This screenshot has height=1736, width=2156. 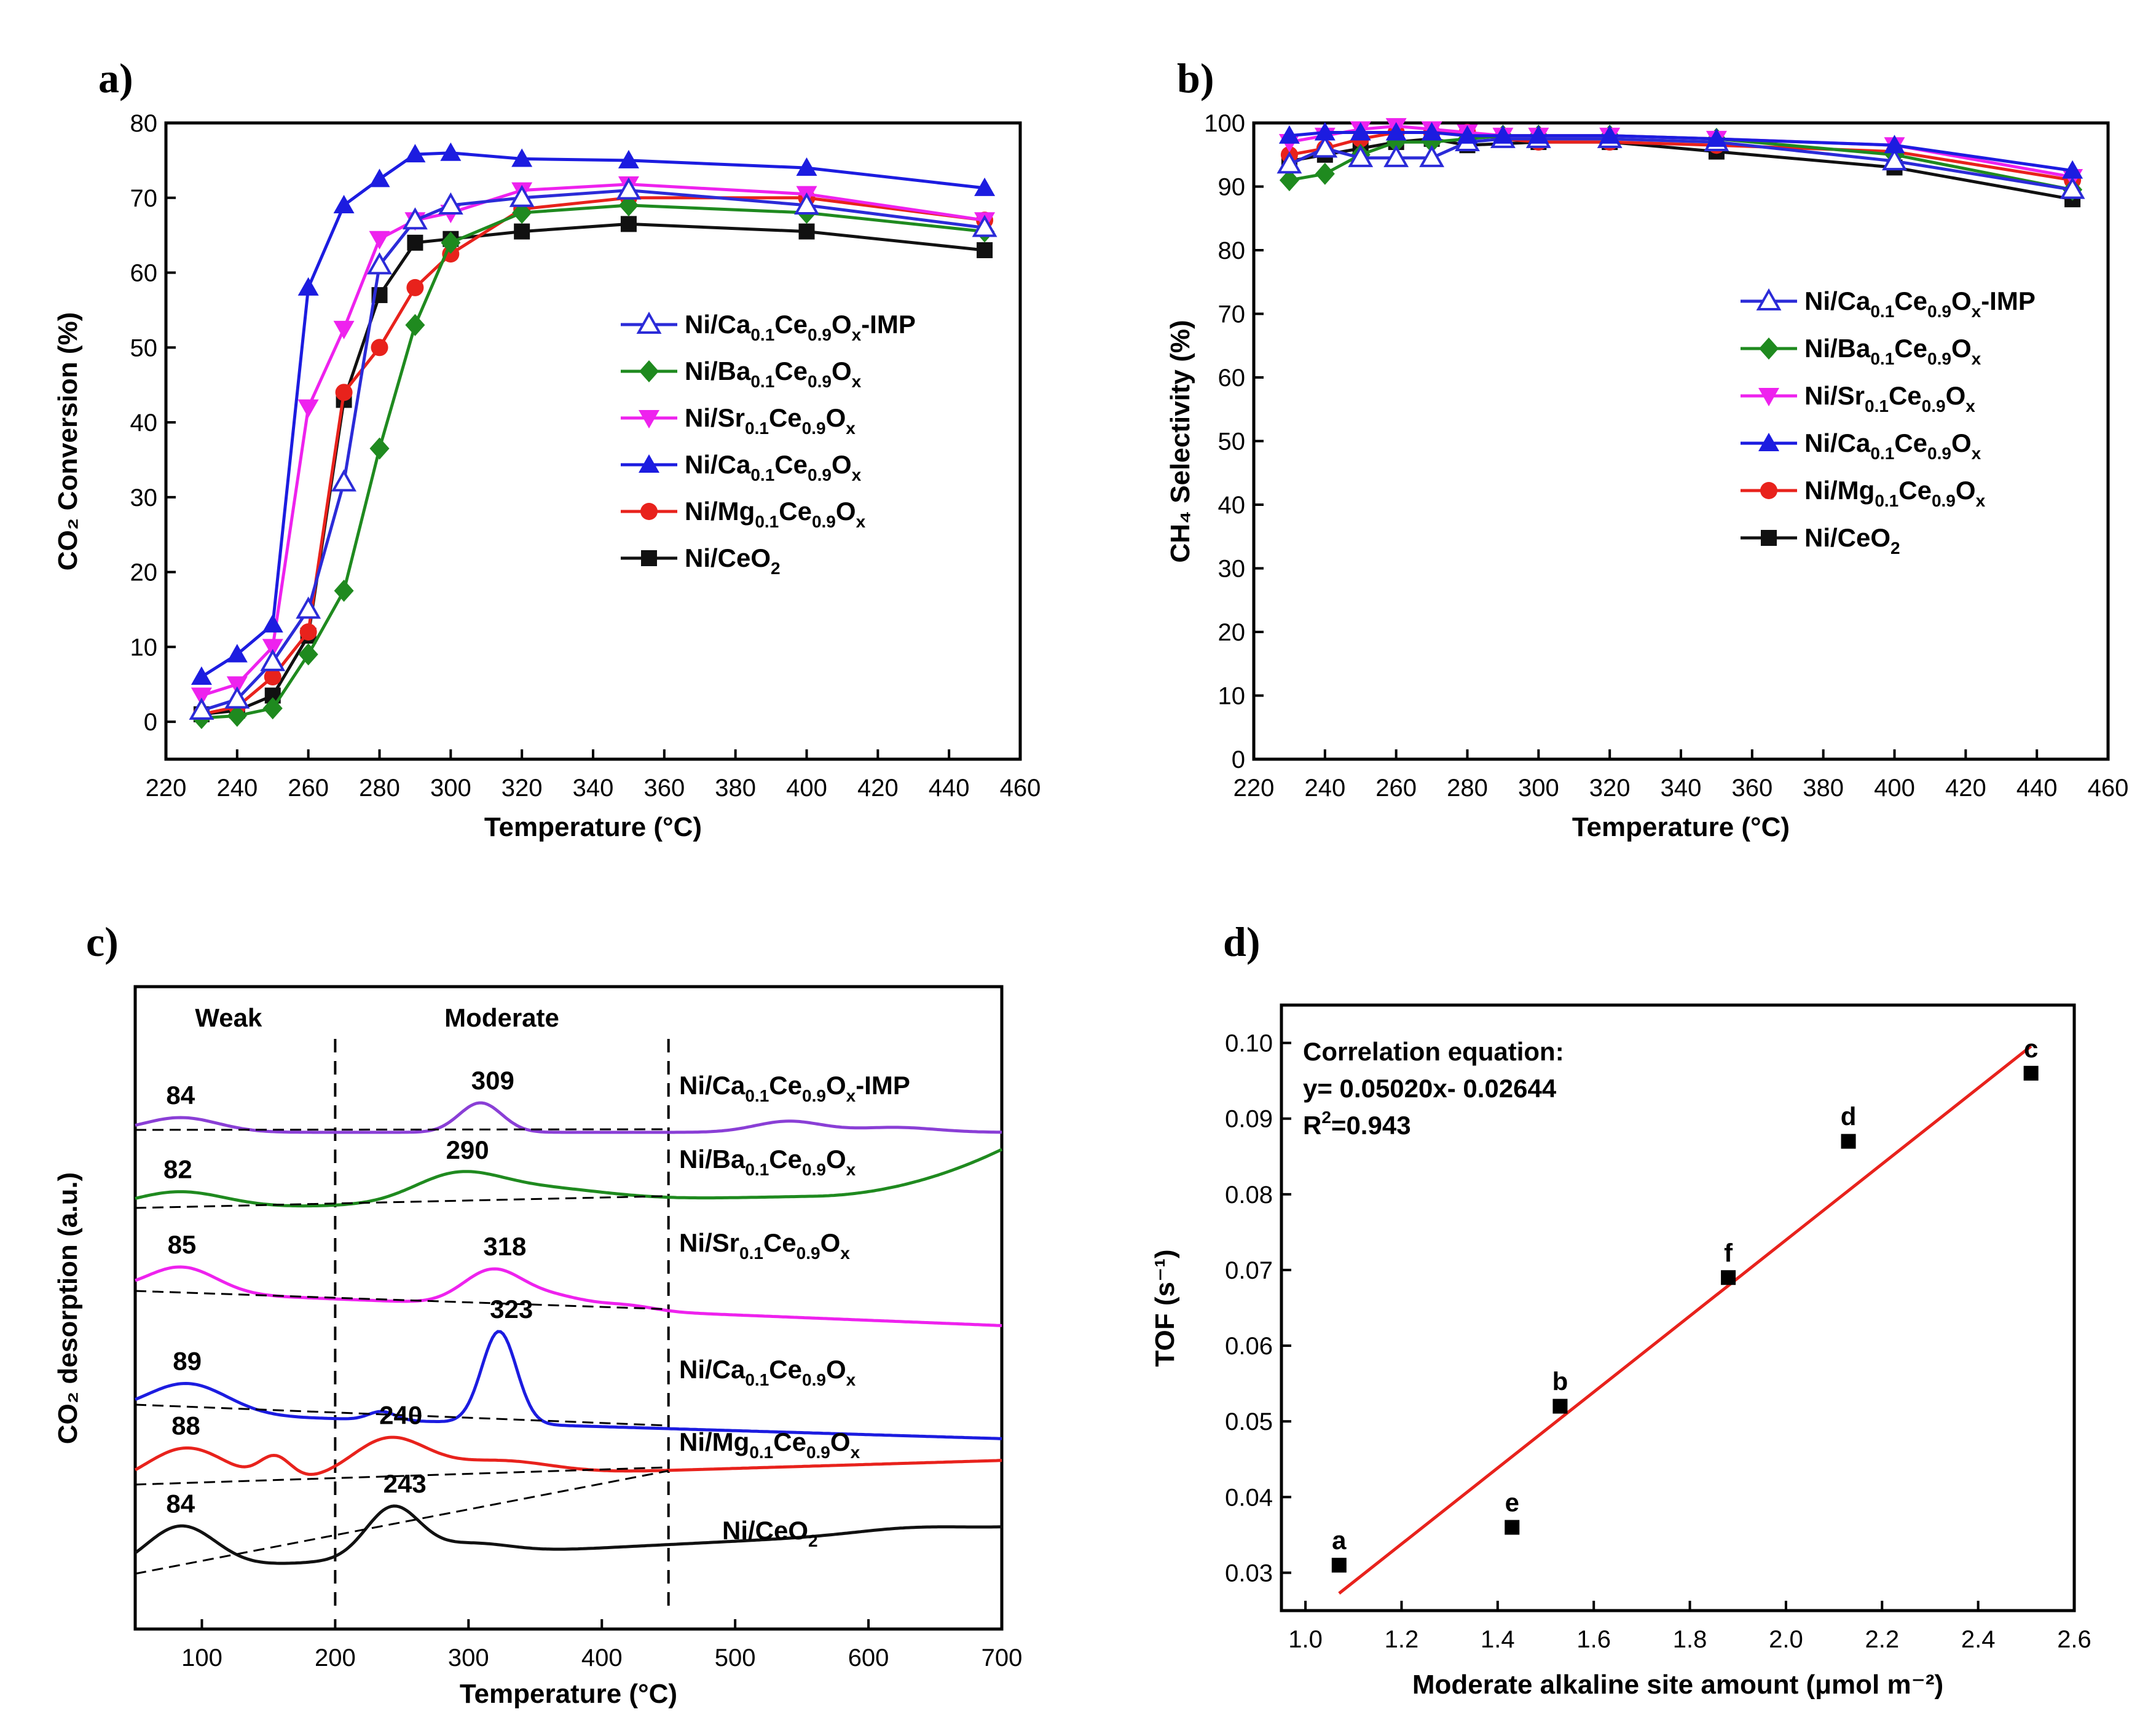 I want to click on y-tick-label: 50, so click(x=1232, y=442).